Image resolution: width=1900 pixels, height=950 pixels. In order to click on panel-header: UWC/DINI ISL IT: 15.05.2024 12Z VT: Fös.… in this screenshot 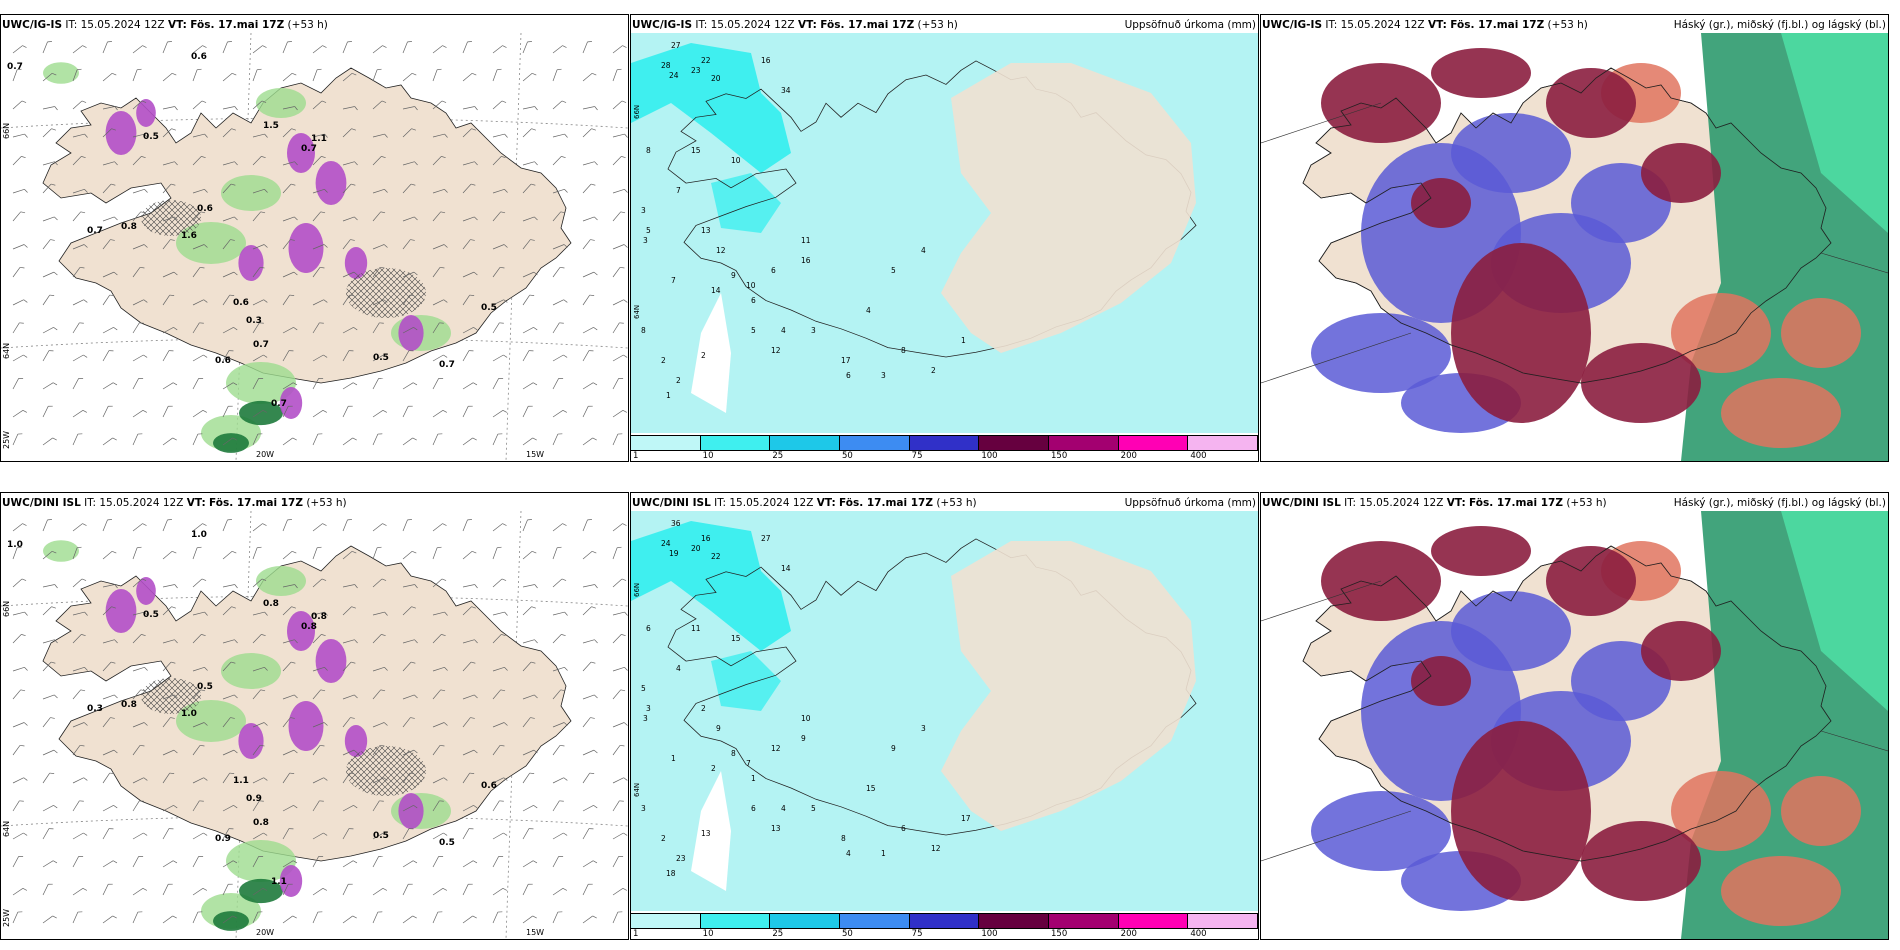, I will do `click(1574, 503)`.